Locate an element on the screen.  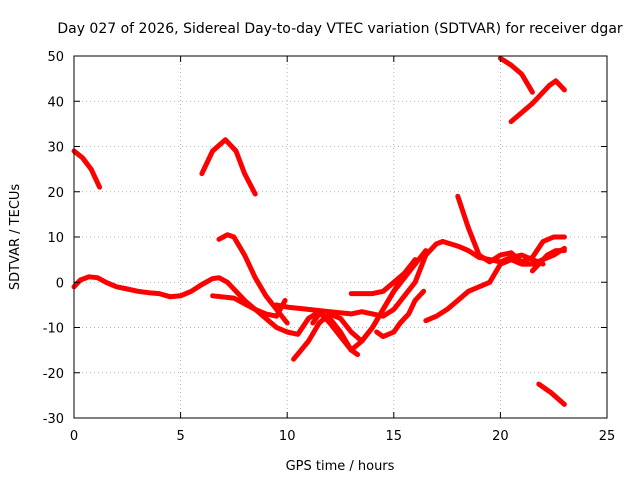
x-tick-label: 5 is located at coordinates (180, 436).